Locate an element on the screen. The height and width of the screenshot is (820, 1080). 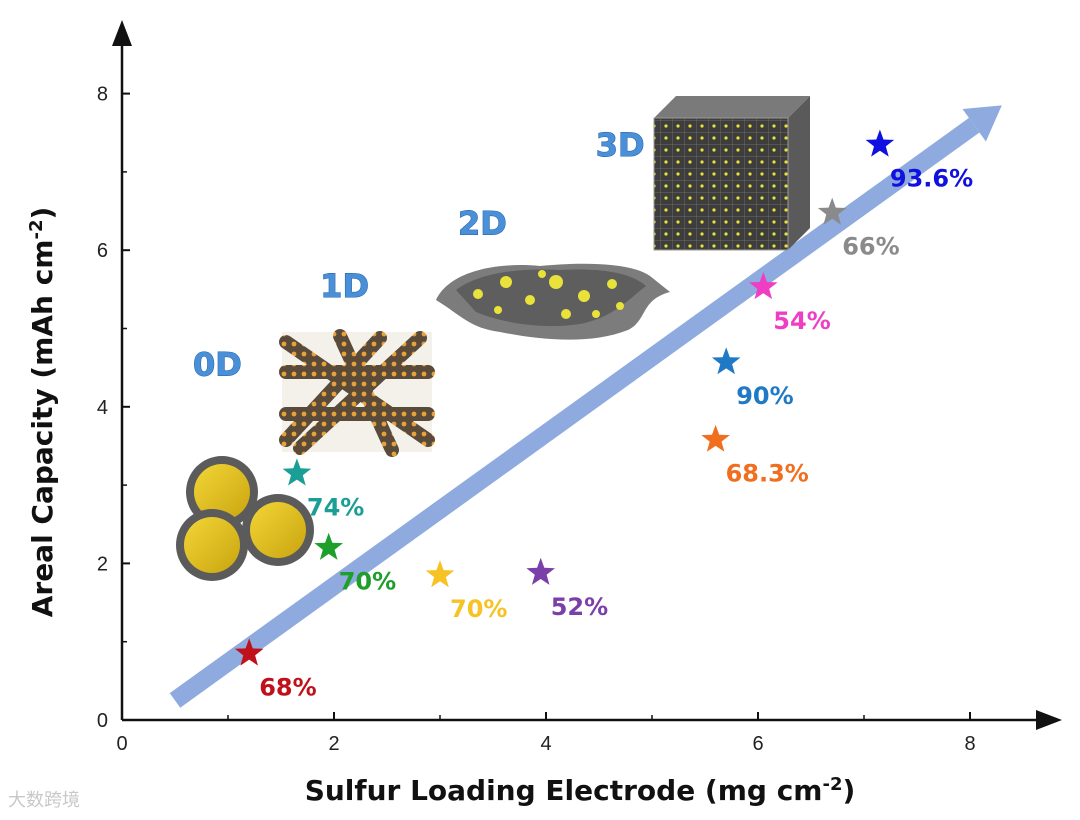
y-tick-label: 2 is located at coordinates (102, 564).